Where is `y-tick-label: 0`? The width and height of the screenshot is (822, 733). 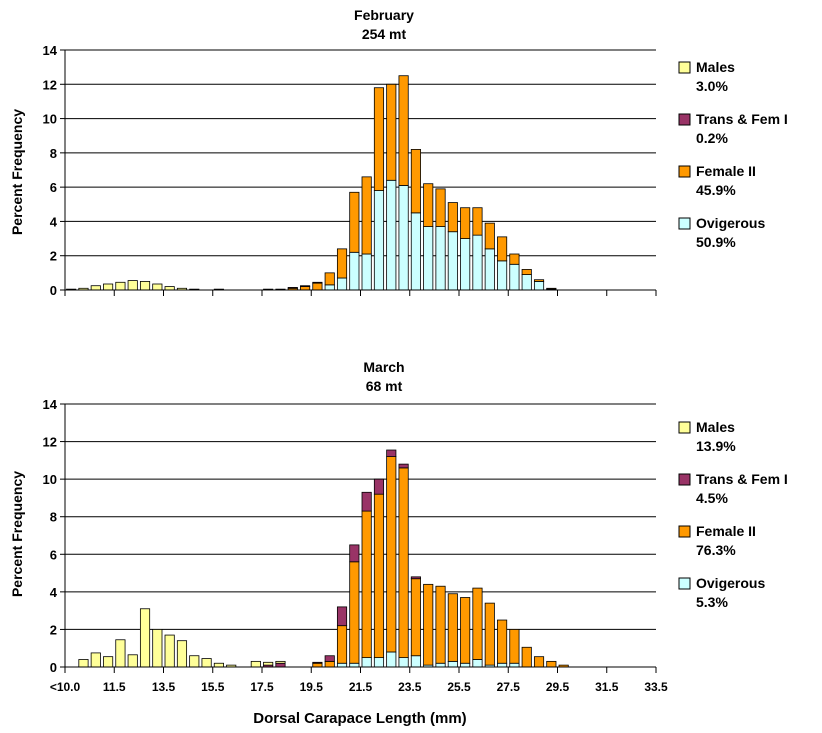 y-tick-label: 0 is located at coordinates (53, 290).